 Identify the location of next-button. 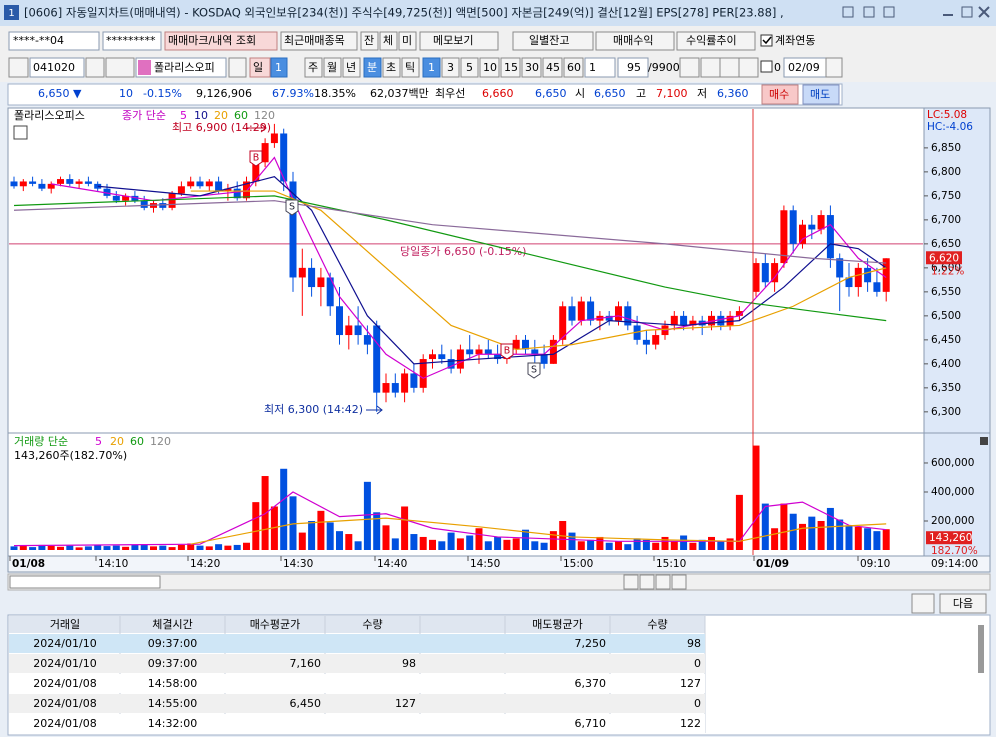
(963, 603).